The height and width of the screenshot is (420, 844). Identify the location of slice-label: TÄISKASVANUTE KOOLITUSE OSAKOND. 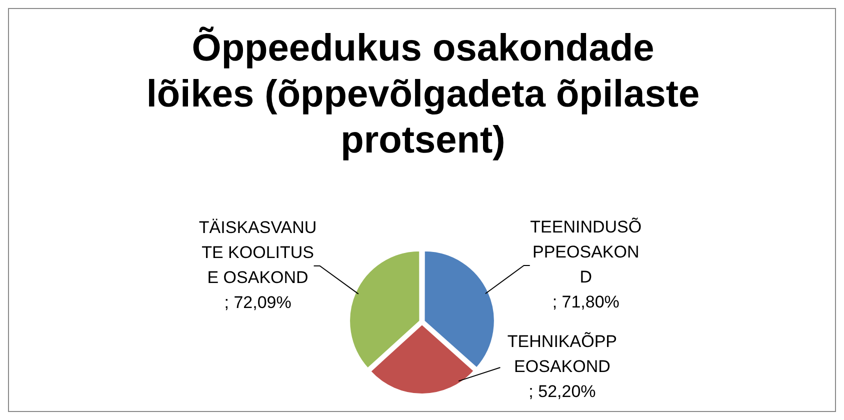
(257, 253).